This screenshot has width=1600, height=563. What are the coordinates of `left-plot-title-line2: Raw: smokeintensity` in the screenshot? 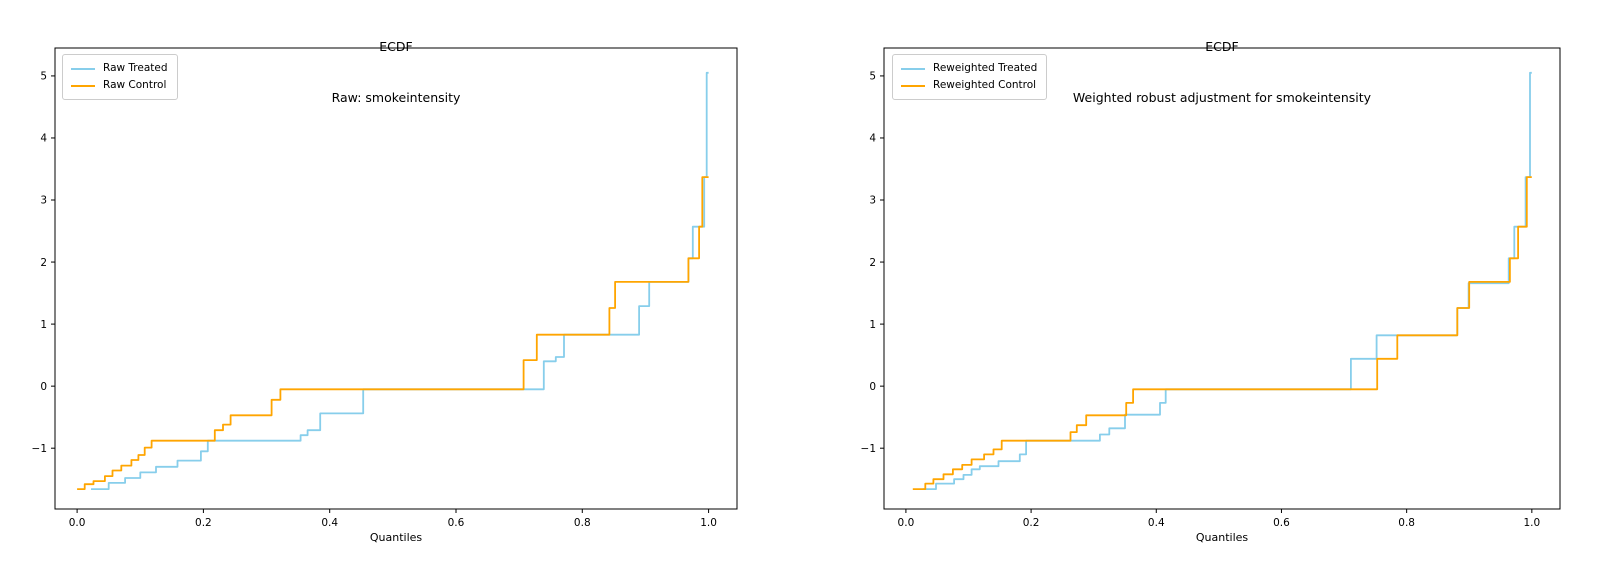 It's located at (396, 97).